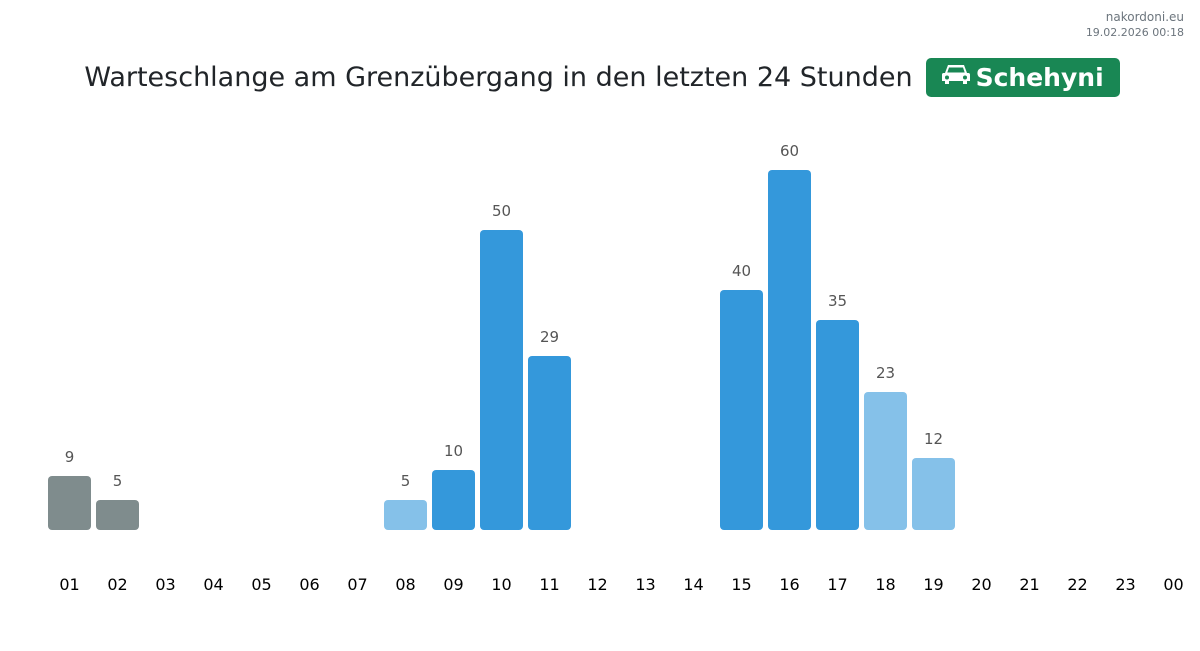 Image resolution: width=1200 pixels, height=651 pixels. Describe the element at coordinates (213, 584) in the screenshot. I see `x-tick-label: 04` at that location.